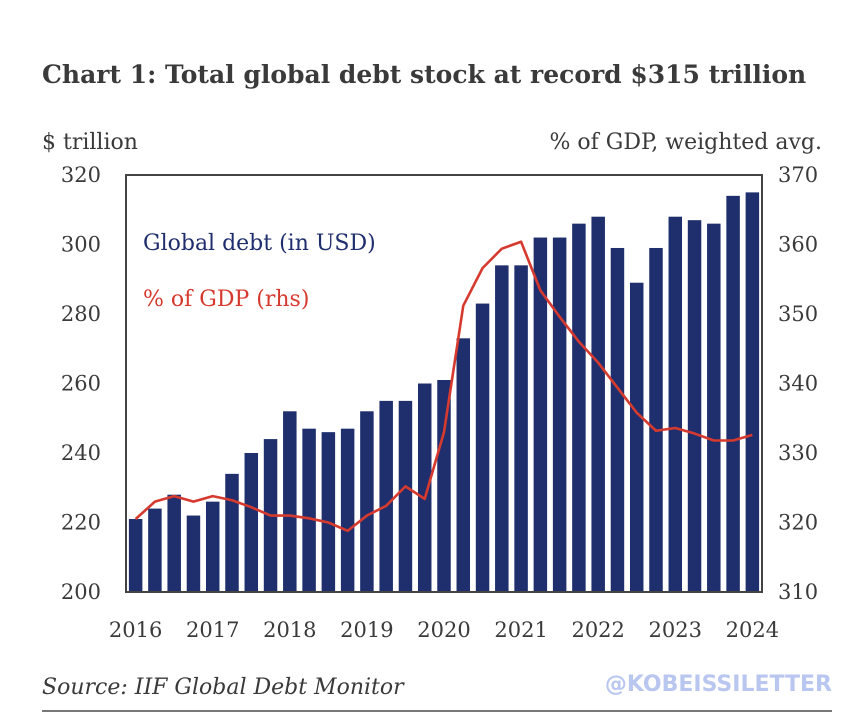 This screenshot has height=722, width=866. Describe the element at coordinates (798, 592) in the screenshot. I see `right-tick-label: 310` at that location.